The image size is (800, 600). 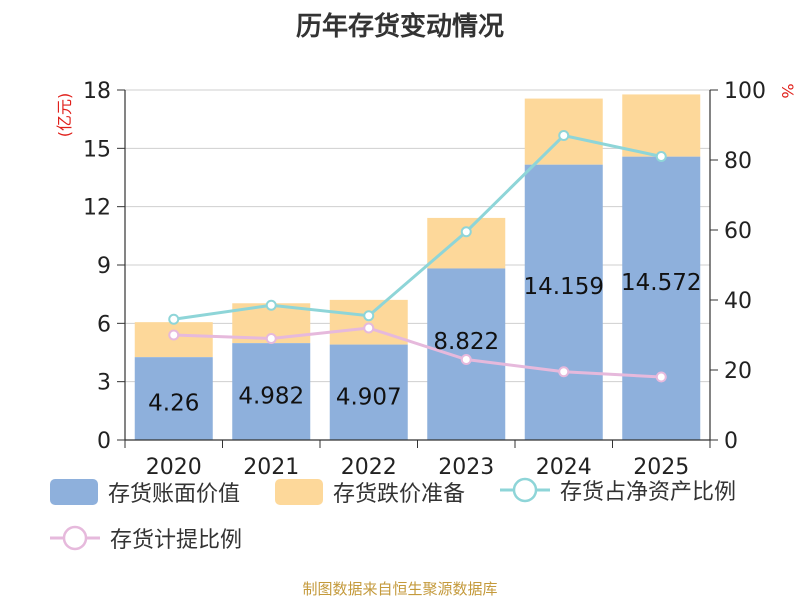 I want to click on bar-data-label: 14.572, so click(x=661, y=283).